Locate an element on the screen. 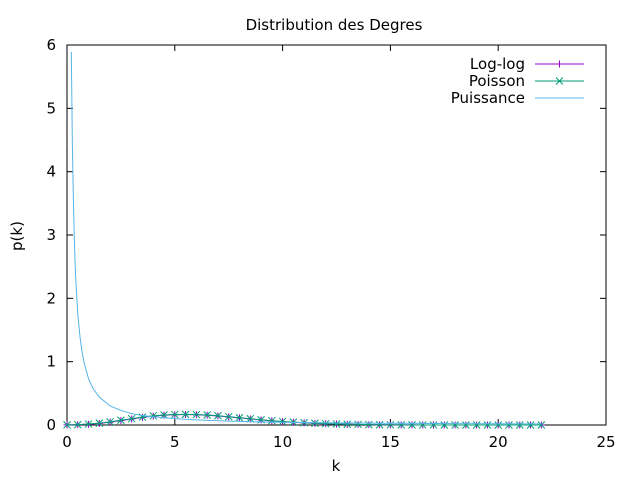 This screenshot has height=480, width=640. y-axis-label: p(k) is located at coordinates (17, 236).